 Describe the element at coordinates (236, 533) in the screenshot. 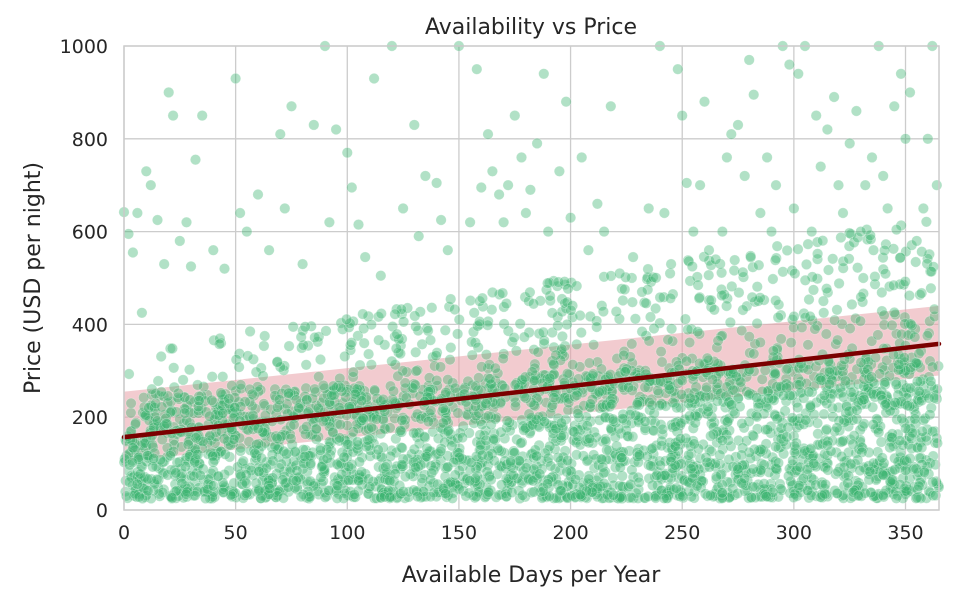

I see `x-tick-label: 50` at that location.